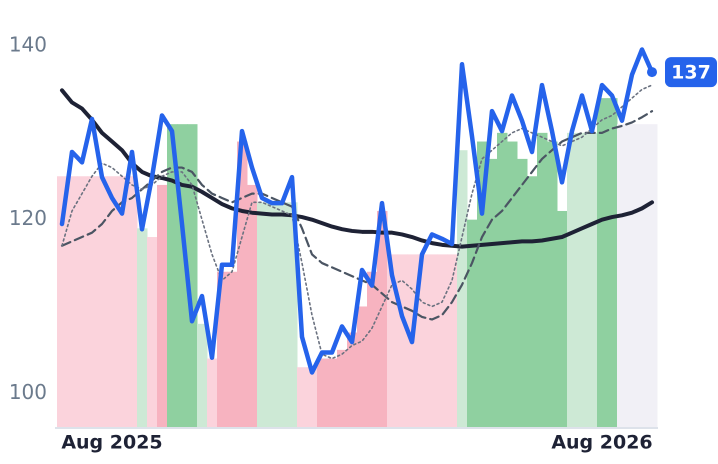  I want to click on value-badge, so click(691, 72).